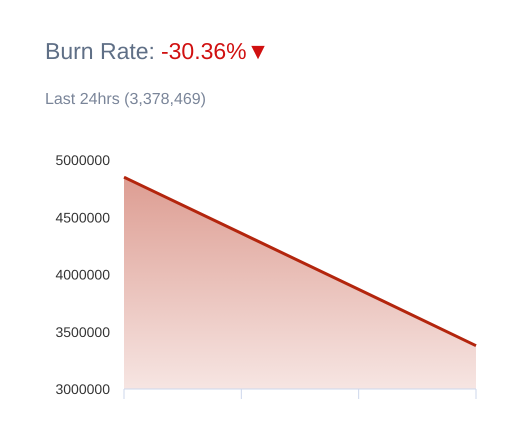  What do you see at coordinates (125, 99) in the screenshot?
I see `chart-subtitle: Last 24hrs (3,378,469)` at bounding box center [125, 99].